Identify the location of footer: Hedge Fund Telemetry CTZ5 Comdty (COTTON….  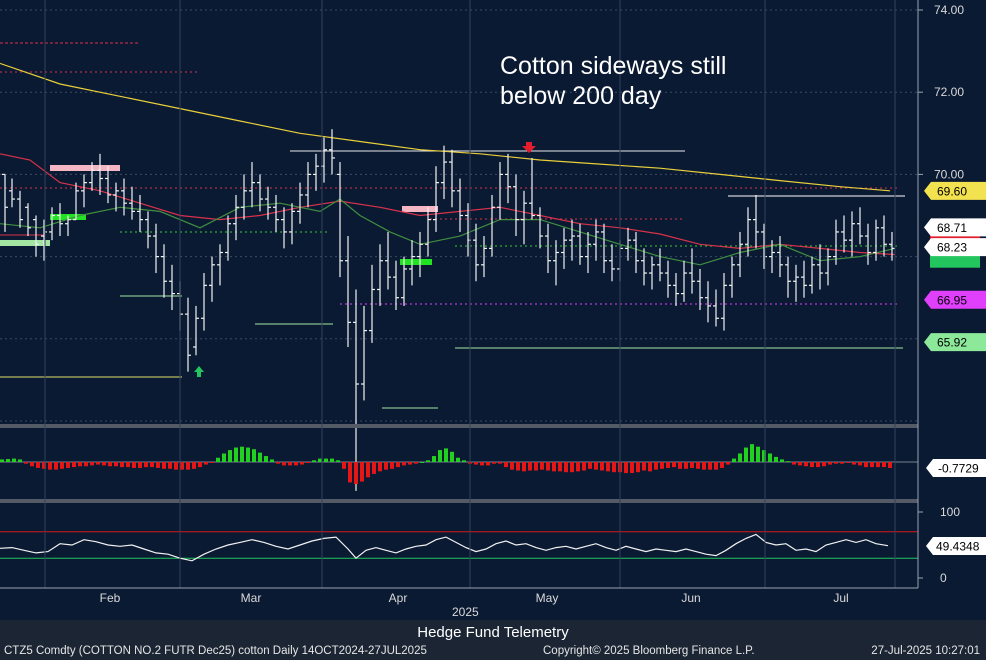
(493, 640).